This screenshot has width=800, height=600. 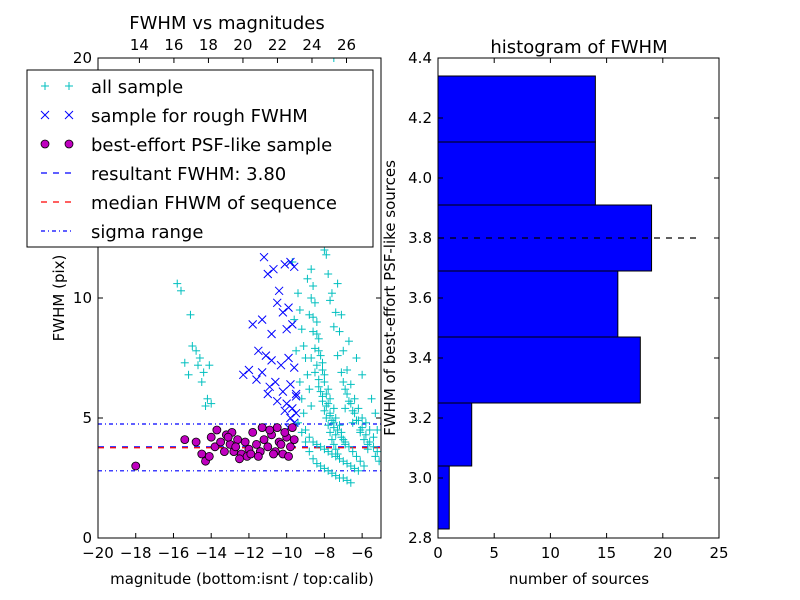 What do you see at coordinates (57, 86) in the screenshot?
I see `legend-plus-marker-icon` at bounding box center [57, 86].